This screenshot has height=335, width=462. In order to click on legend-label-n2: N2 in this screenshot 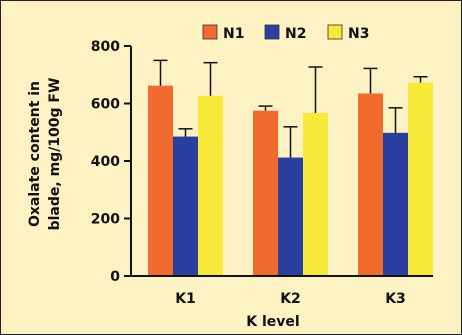, I will do `click(295, 34)`.